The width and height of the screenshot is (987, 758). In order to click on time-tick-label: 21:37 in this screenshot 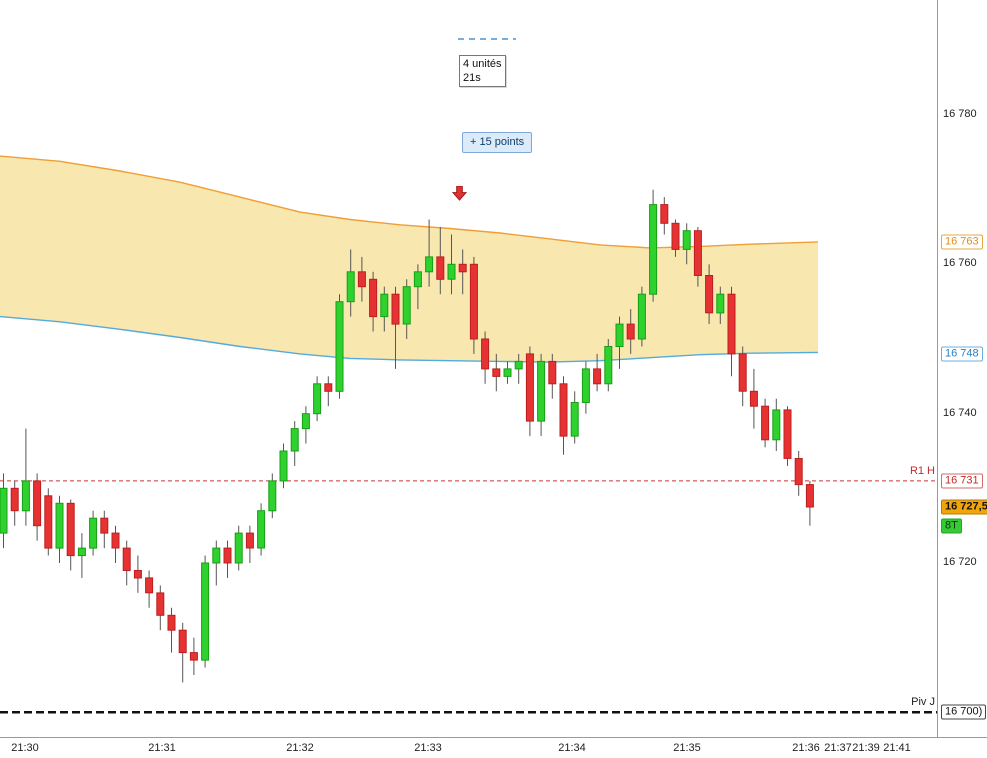, I will do `click(838, 748)`.